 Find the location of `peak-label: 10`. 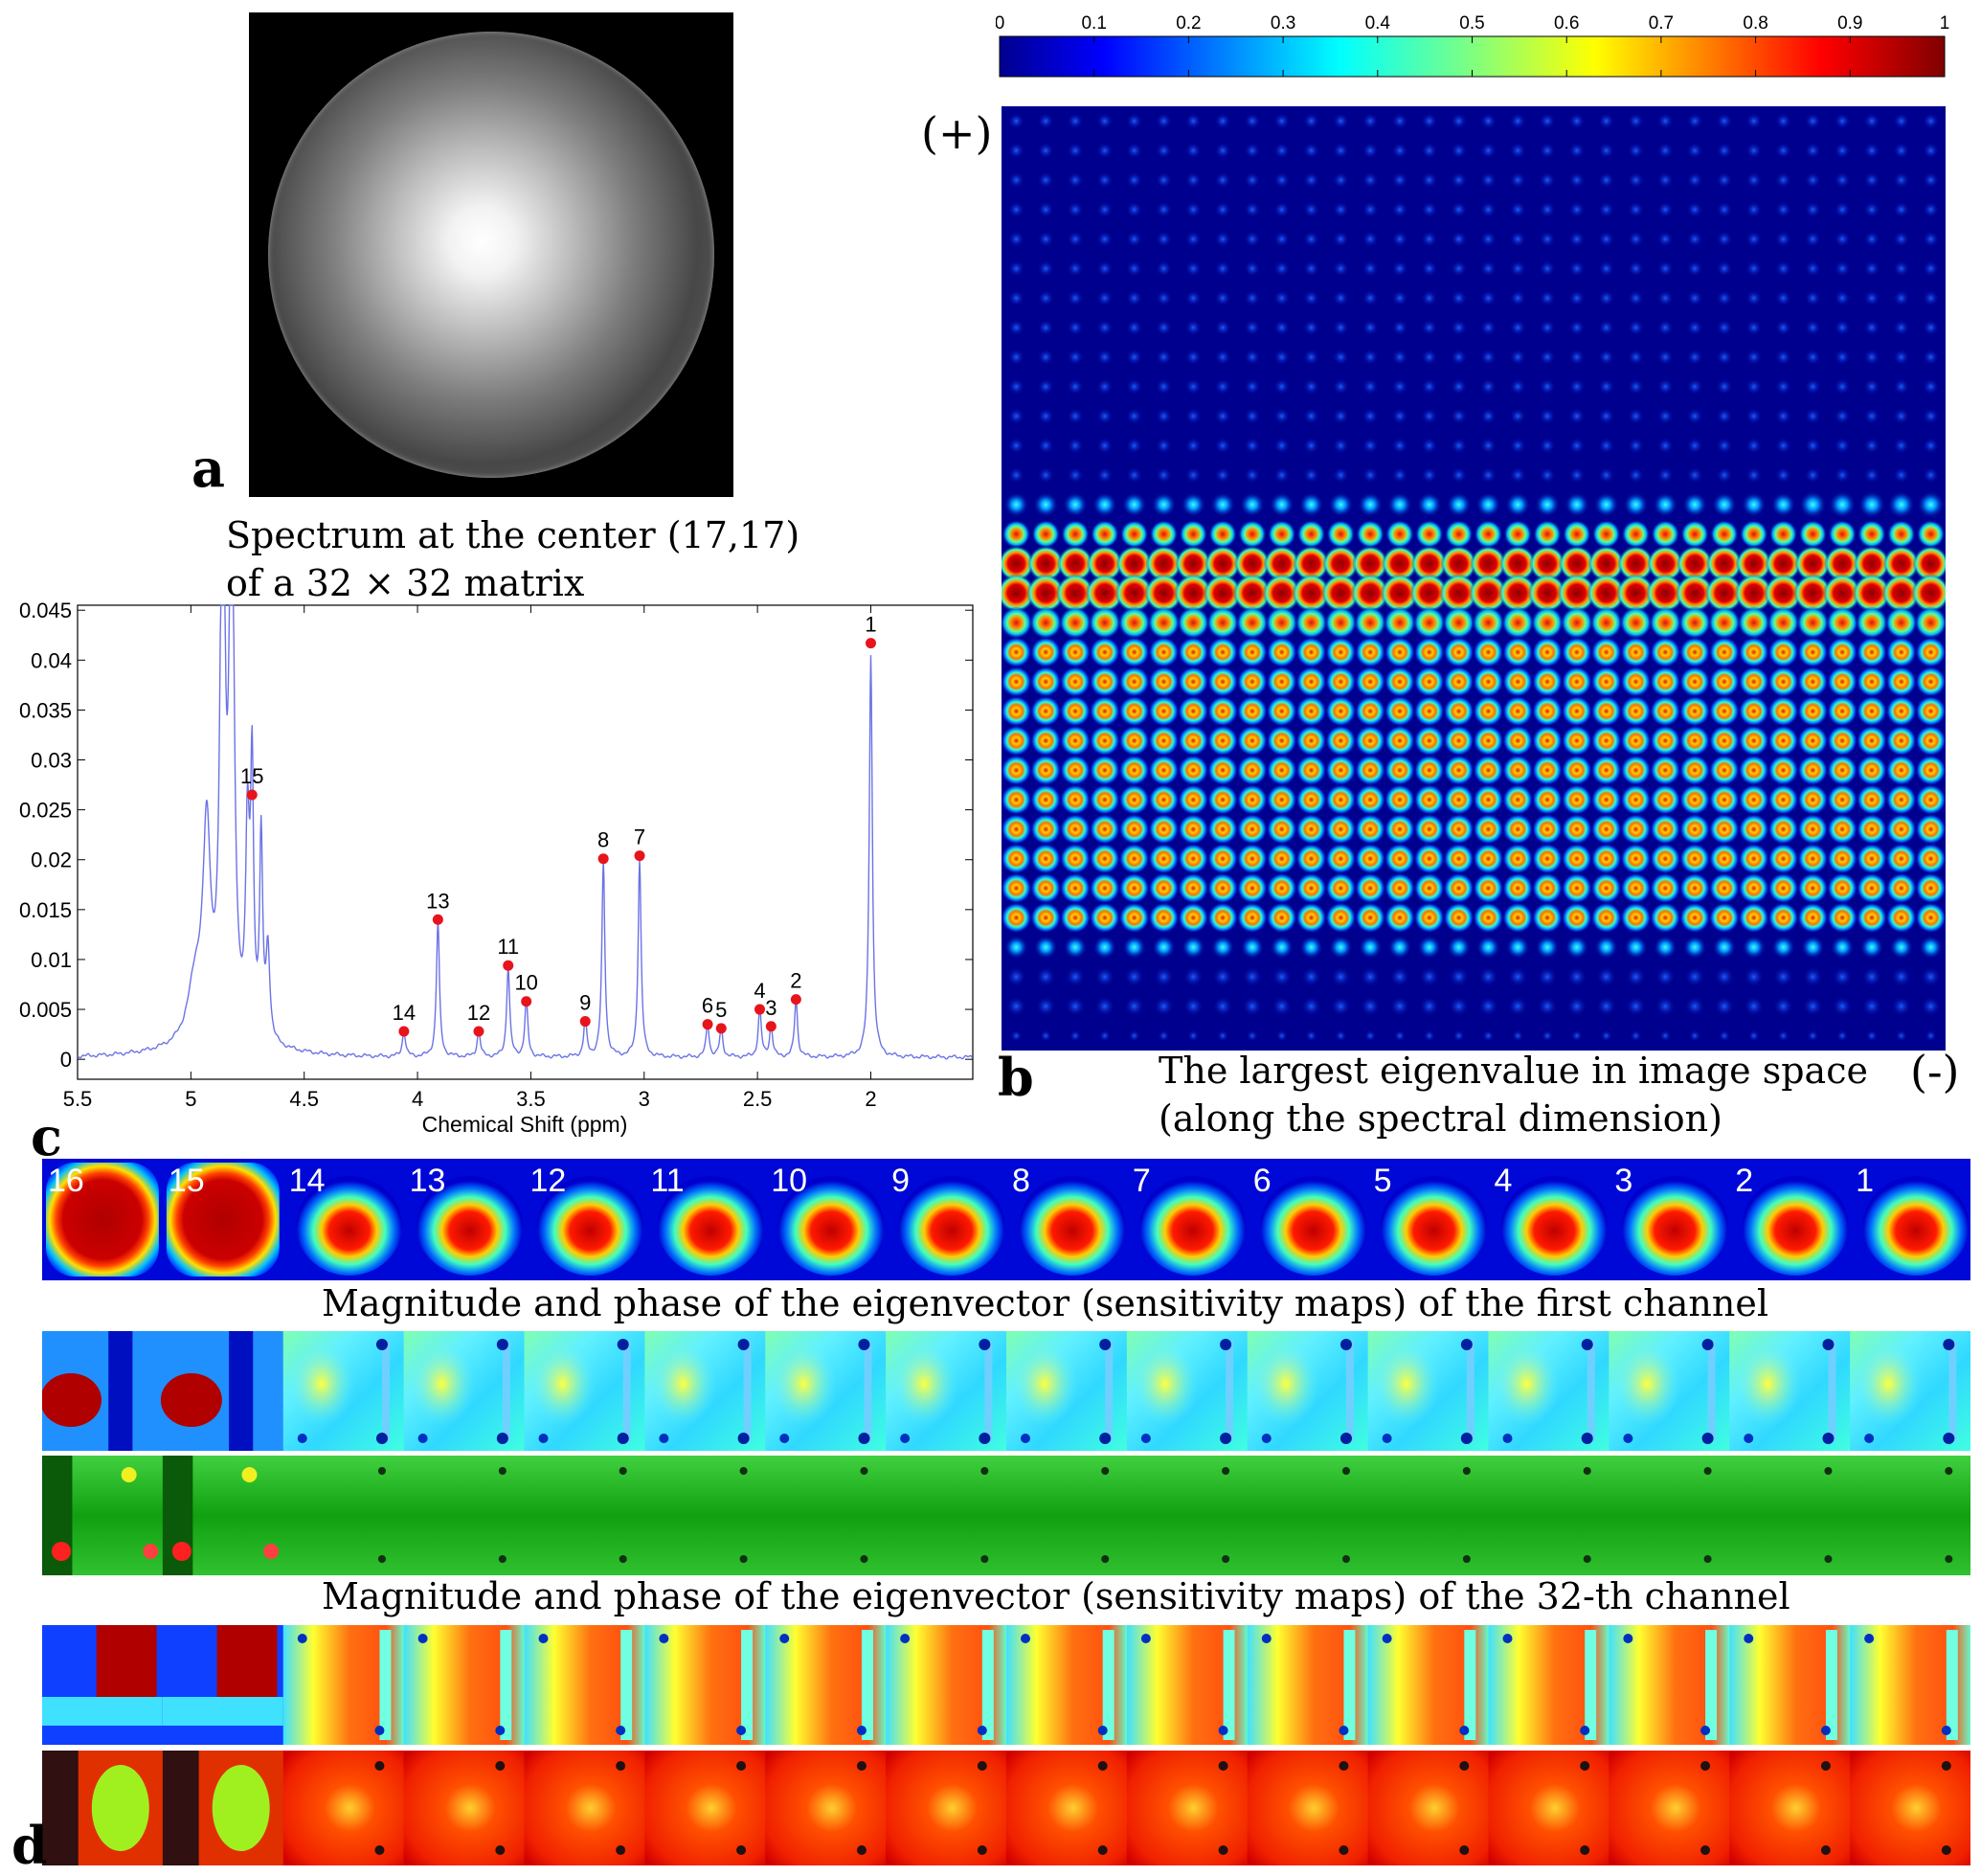

peak-label: 10 is located at coordinates (526, 983).